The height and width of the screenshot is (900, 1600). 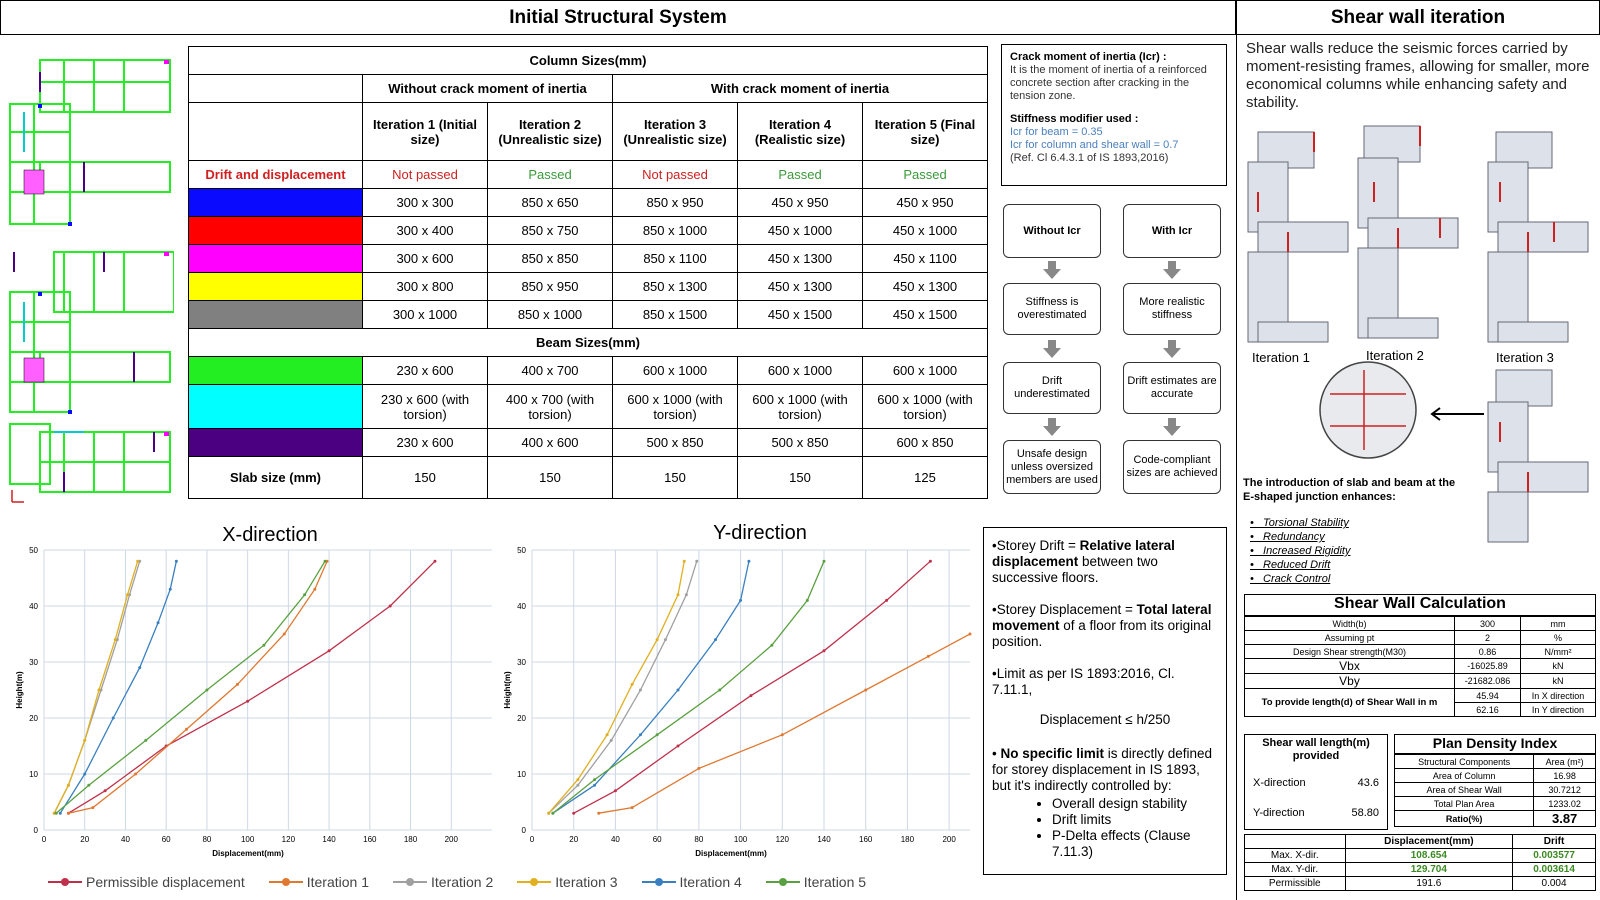 I want to click on legend-item: Iteration 2, so click(x=443, y=882).